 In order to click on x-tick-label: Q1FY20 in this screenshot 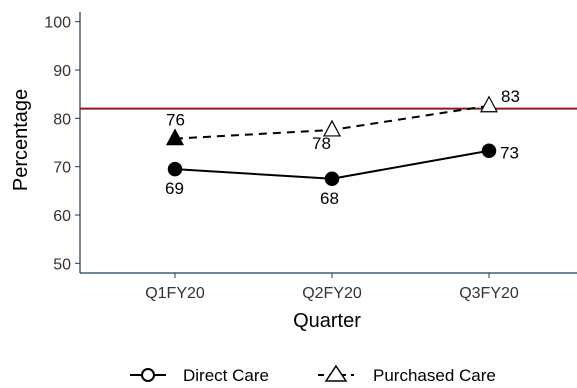, I will do `click(175, 293)`.